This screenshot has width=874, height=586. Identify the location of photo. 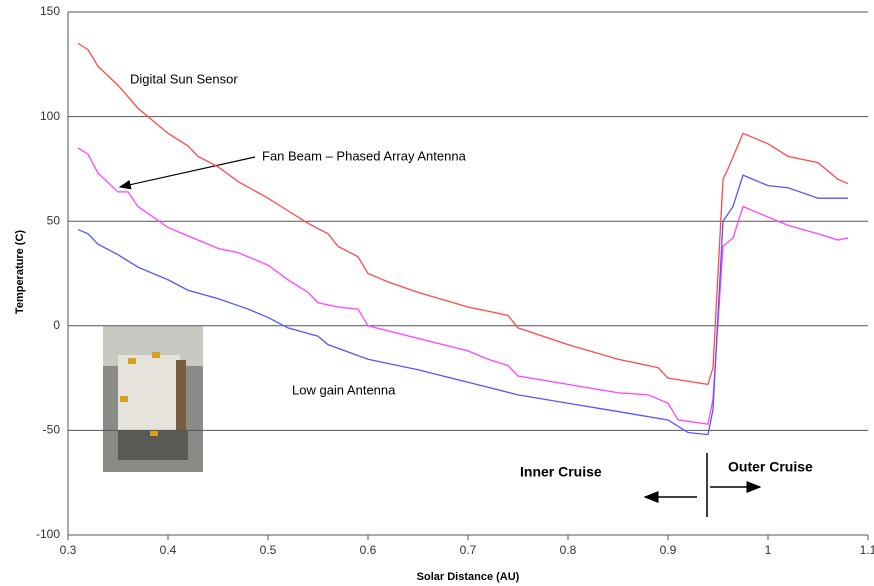
(153, 399).